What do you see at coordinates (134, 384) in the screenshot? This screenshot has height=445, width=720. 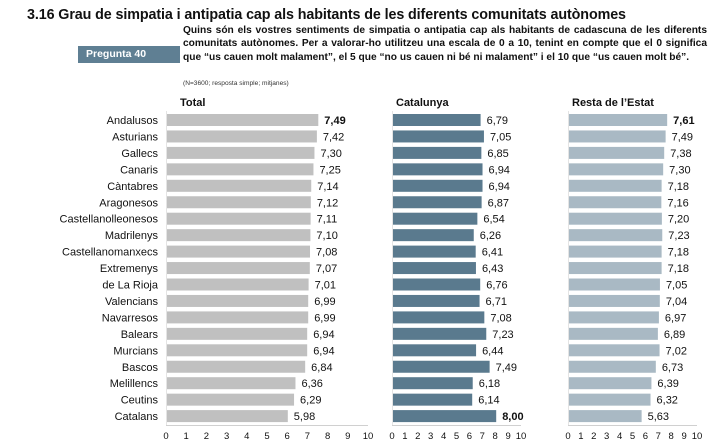 I see `category-label: Melillencs` at bounding box center [134, 384].